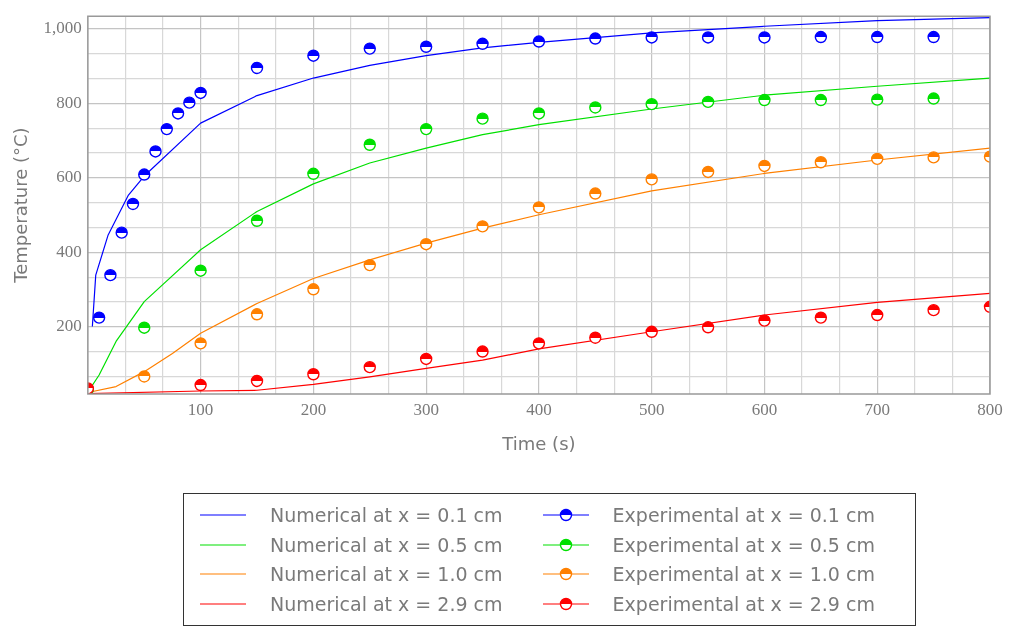 This screenshot has height=637, width=1011. Describe the element at coordinates (69, 102) in the screenshot. I see `y-tick-label: 800` at that location.